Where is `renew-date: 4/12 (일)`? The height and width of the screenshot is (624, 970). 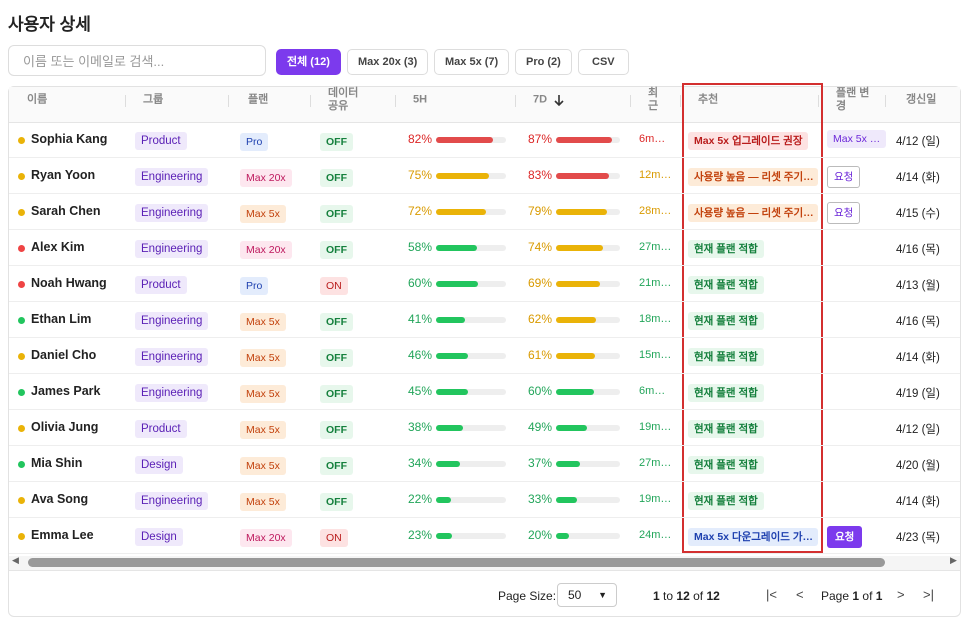 renew-date: 4/12 (일) is located at coordinates (918, 142).